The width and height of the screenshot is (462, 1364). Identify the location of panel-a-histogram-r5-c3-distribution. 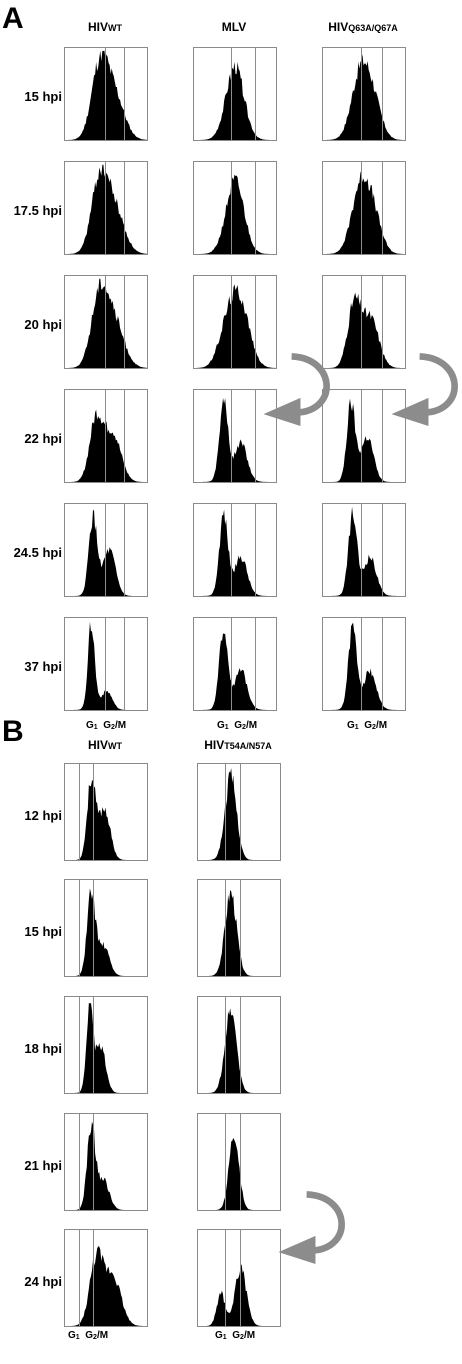
(364, 551).